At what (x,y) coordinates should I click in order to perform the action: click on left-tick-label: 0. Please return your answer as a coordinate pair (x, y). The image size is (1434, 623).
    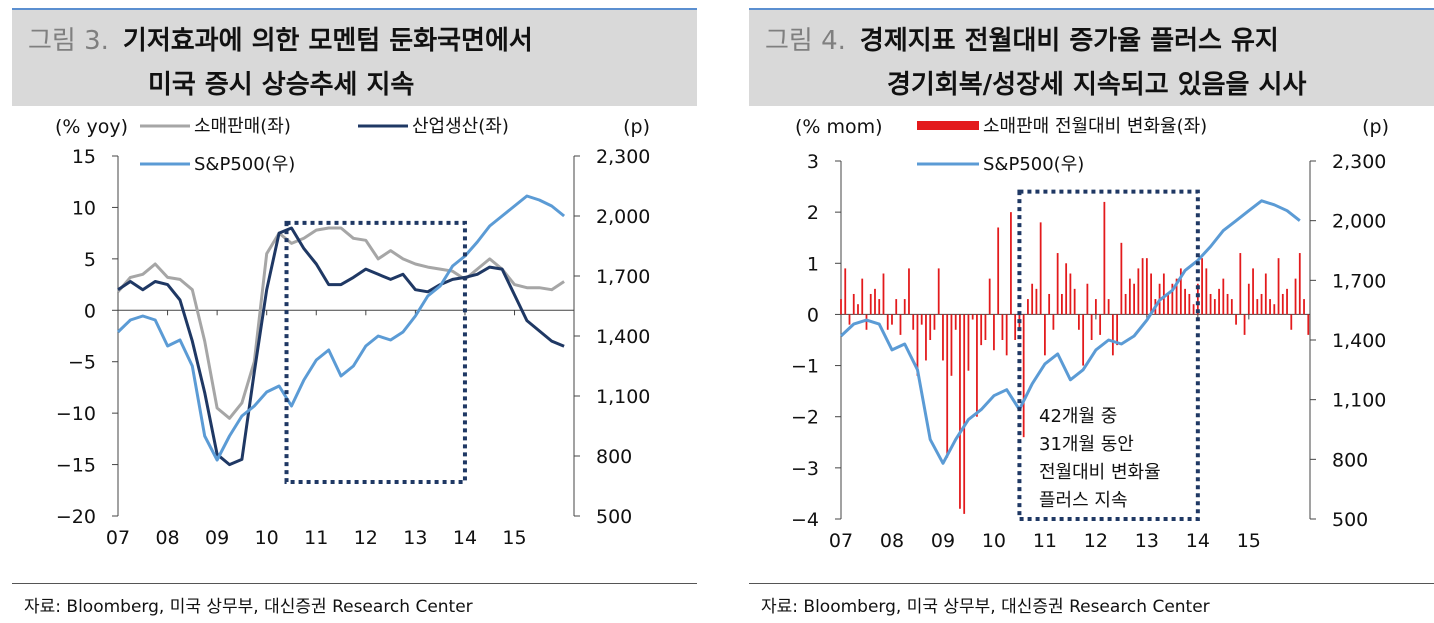
    Looking at the image, I should click on (813, 315).